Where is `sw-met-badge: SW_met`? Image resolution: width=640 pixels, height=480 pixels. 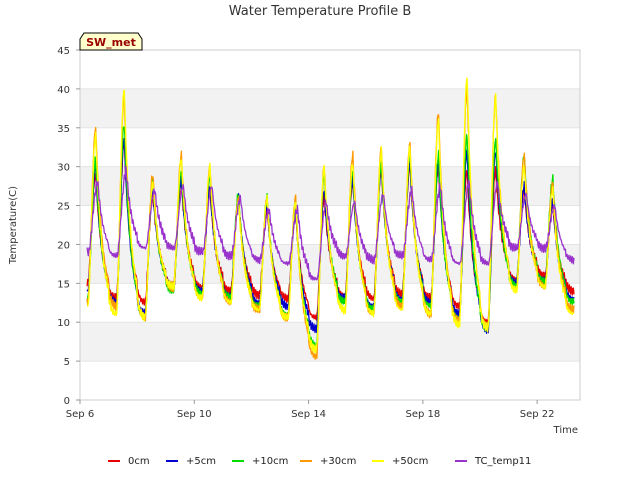
sw-met-badge: SW_met is located at coordinates (111, 41).